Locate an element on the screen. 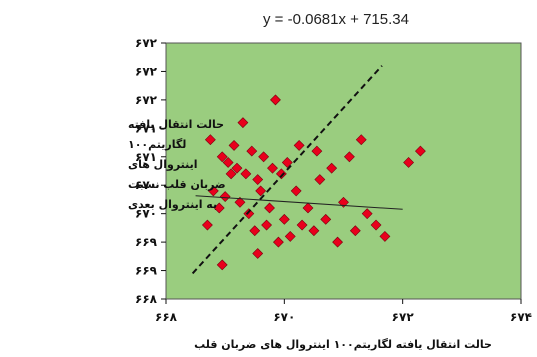 The image size is (537, 357). y-axis-label-line: حالت انتقال یافته is located at coordinates (176, 124).